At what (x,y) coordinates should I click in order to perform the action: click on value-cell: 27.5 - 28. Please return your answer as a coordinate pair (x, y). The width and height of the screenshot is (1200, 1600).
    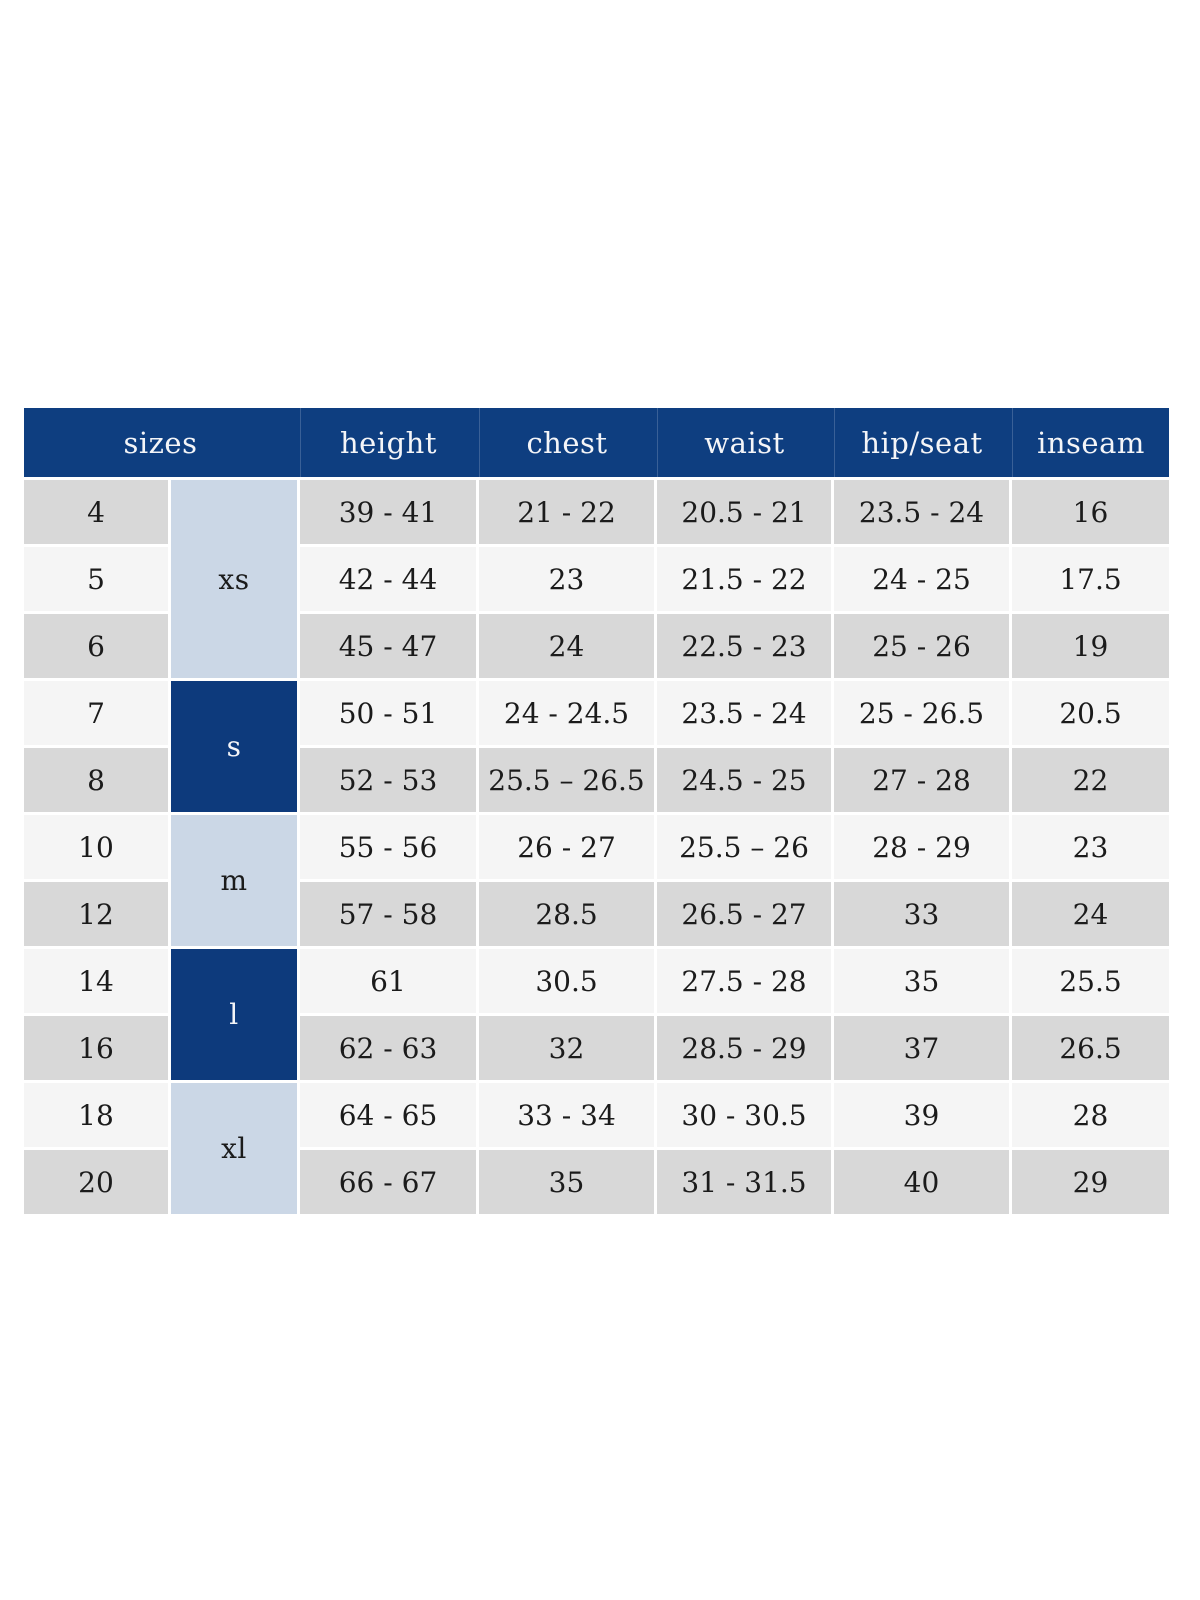
    Looking at the image, I should click on (744, 981).